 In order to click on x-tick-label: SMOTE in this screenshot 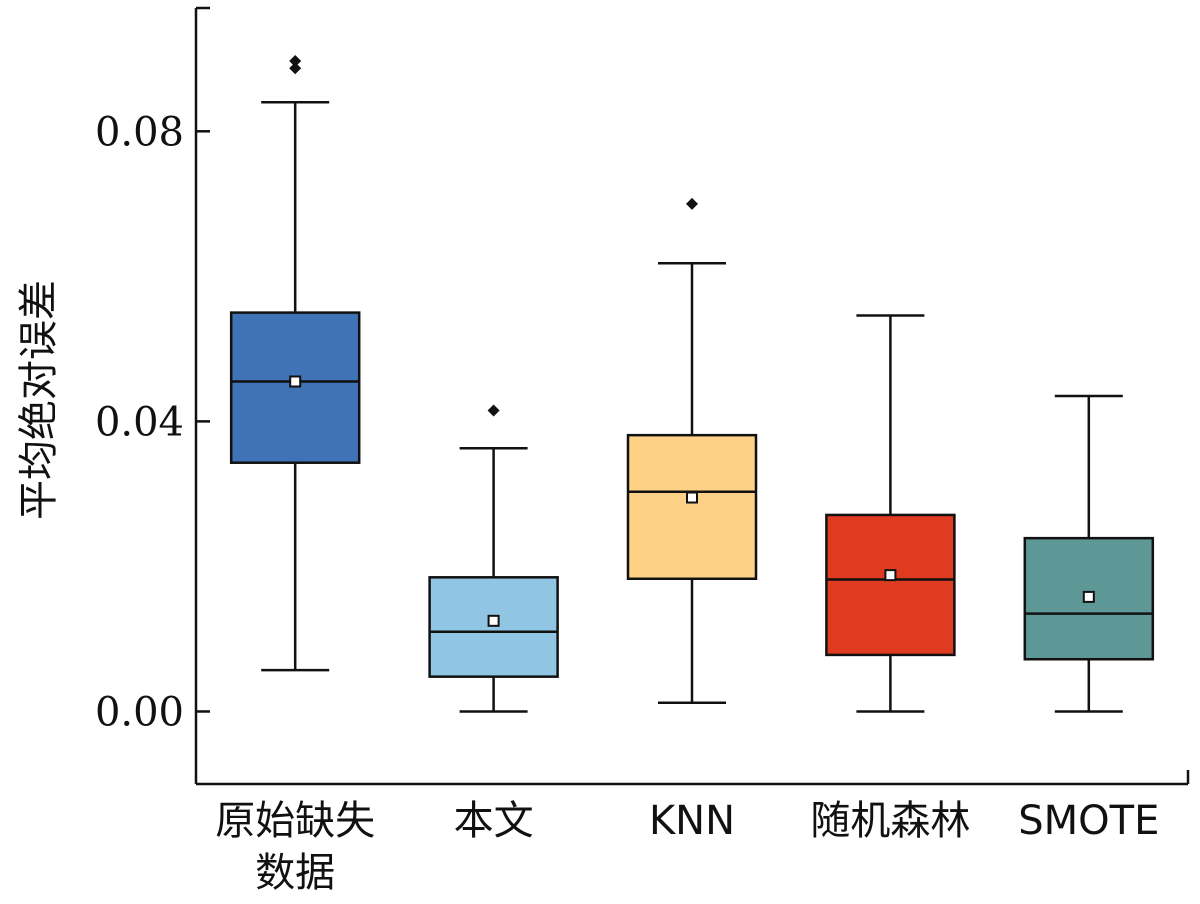, I will do `click(1088, 821)`.